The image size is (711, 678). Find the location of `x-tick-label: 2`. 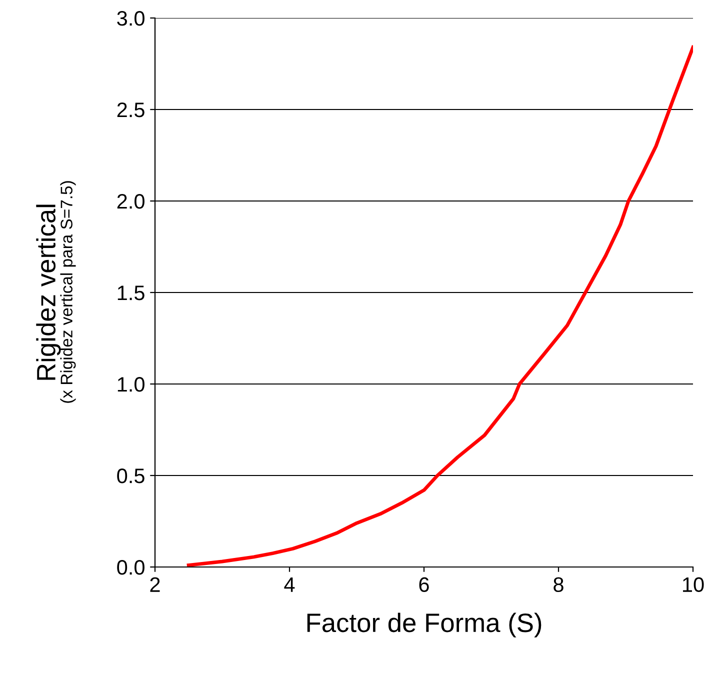

x-tick-label: 2 is located at coordinates (155, 584).